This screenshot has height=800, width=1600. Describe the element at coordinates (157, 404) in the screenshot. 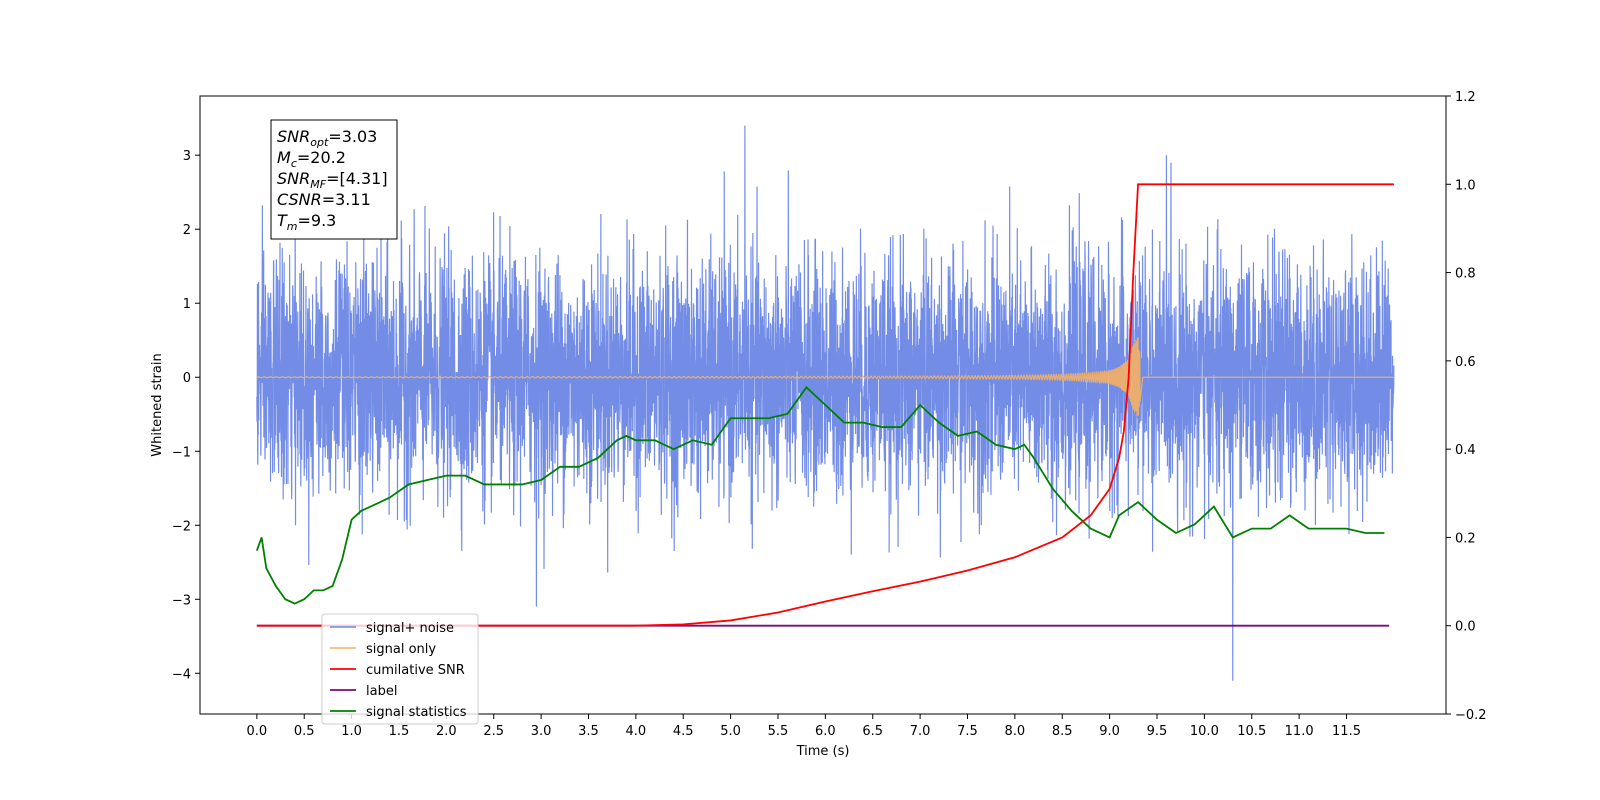

I see `y-axis-label: Whitened strain` at that location.